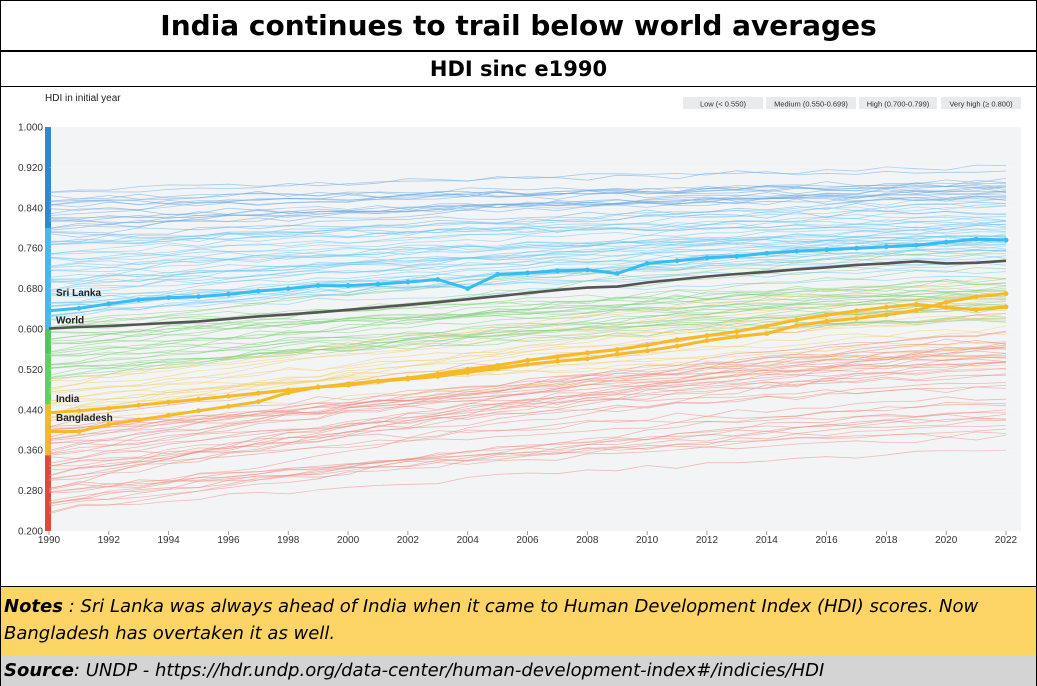  I want to click on legend-item-bg, so click(898, 103).